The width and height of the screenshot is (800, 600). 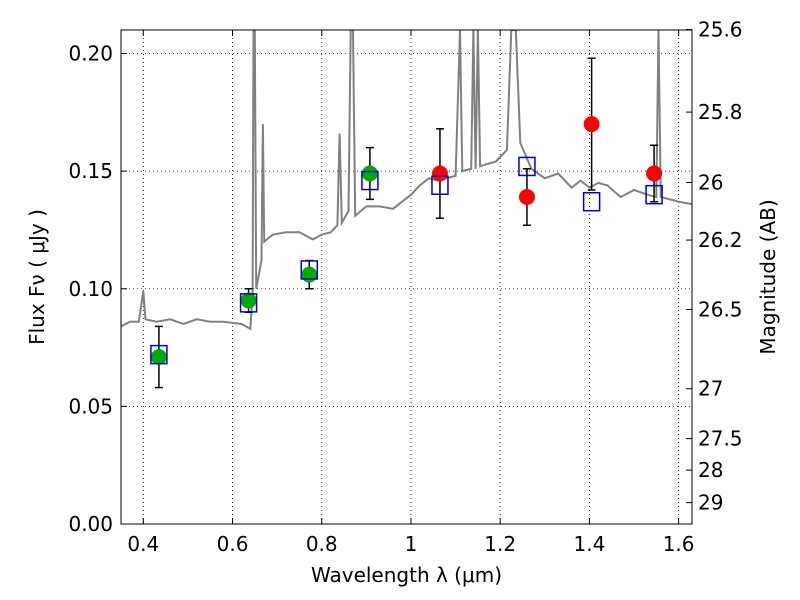 I want to click on x-tick-label: 1, so click(x=411, y=544).